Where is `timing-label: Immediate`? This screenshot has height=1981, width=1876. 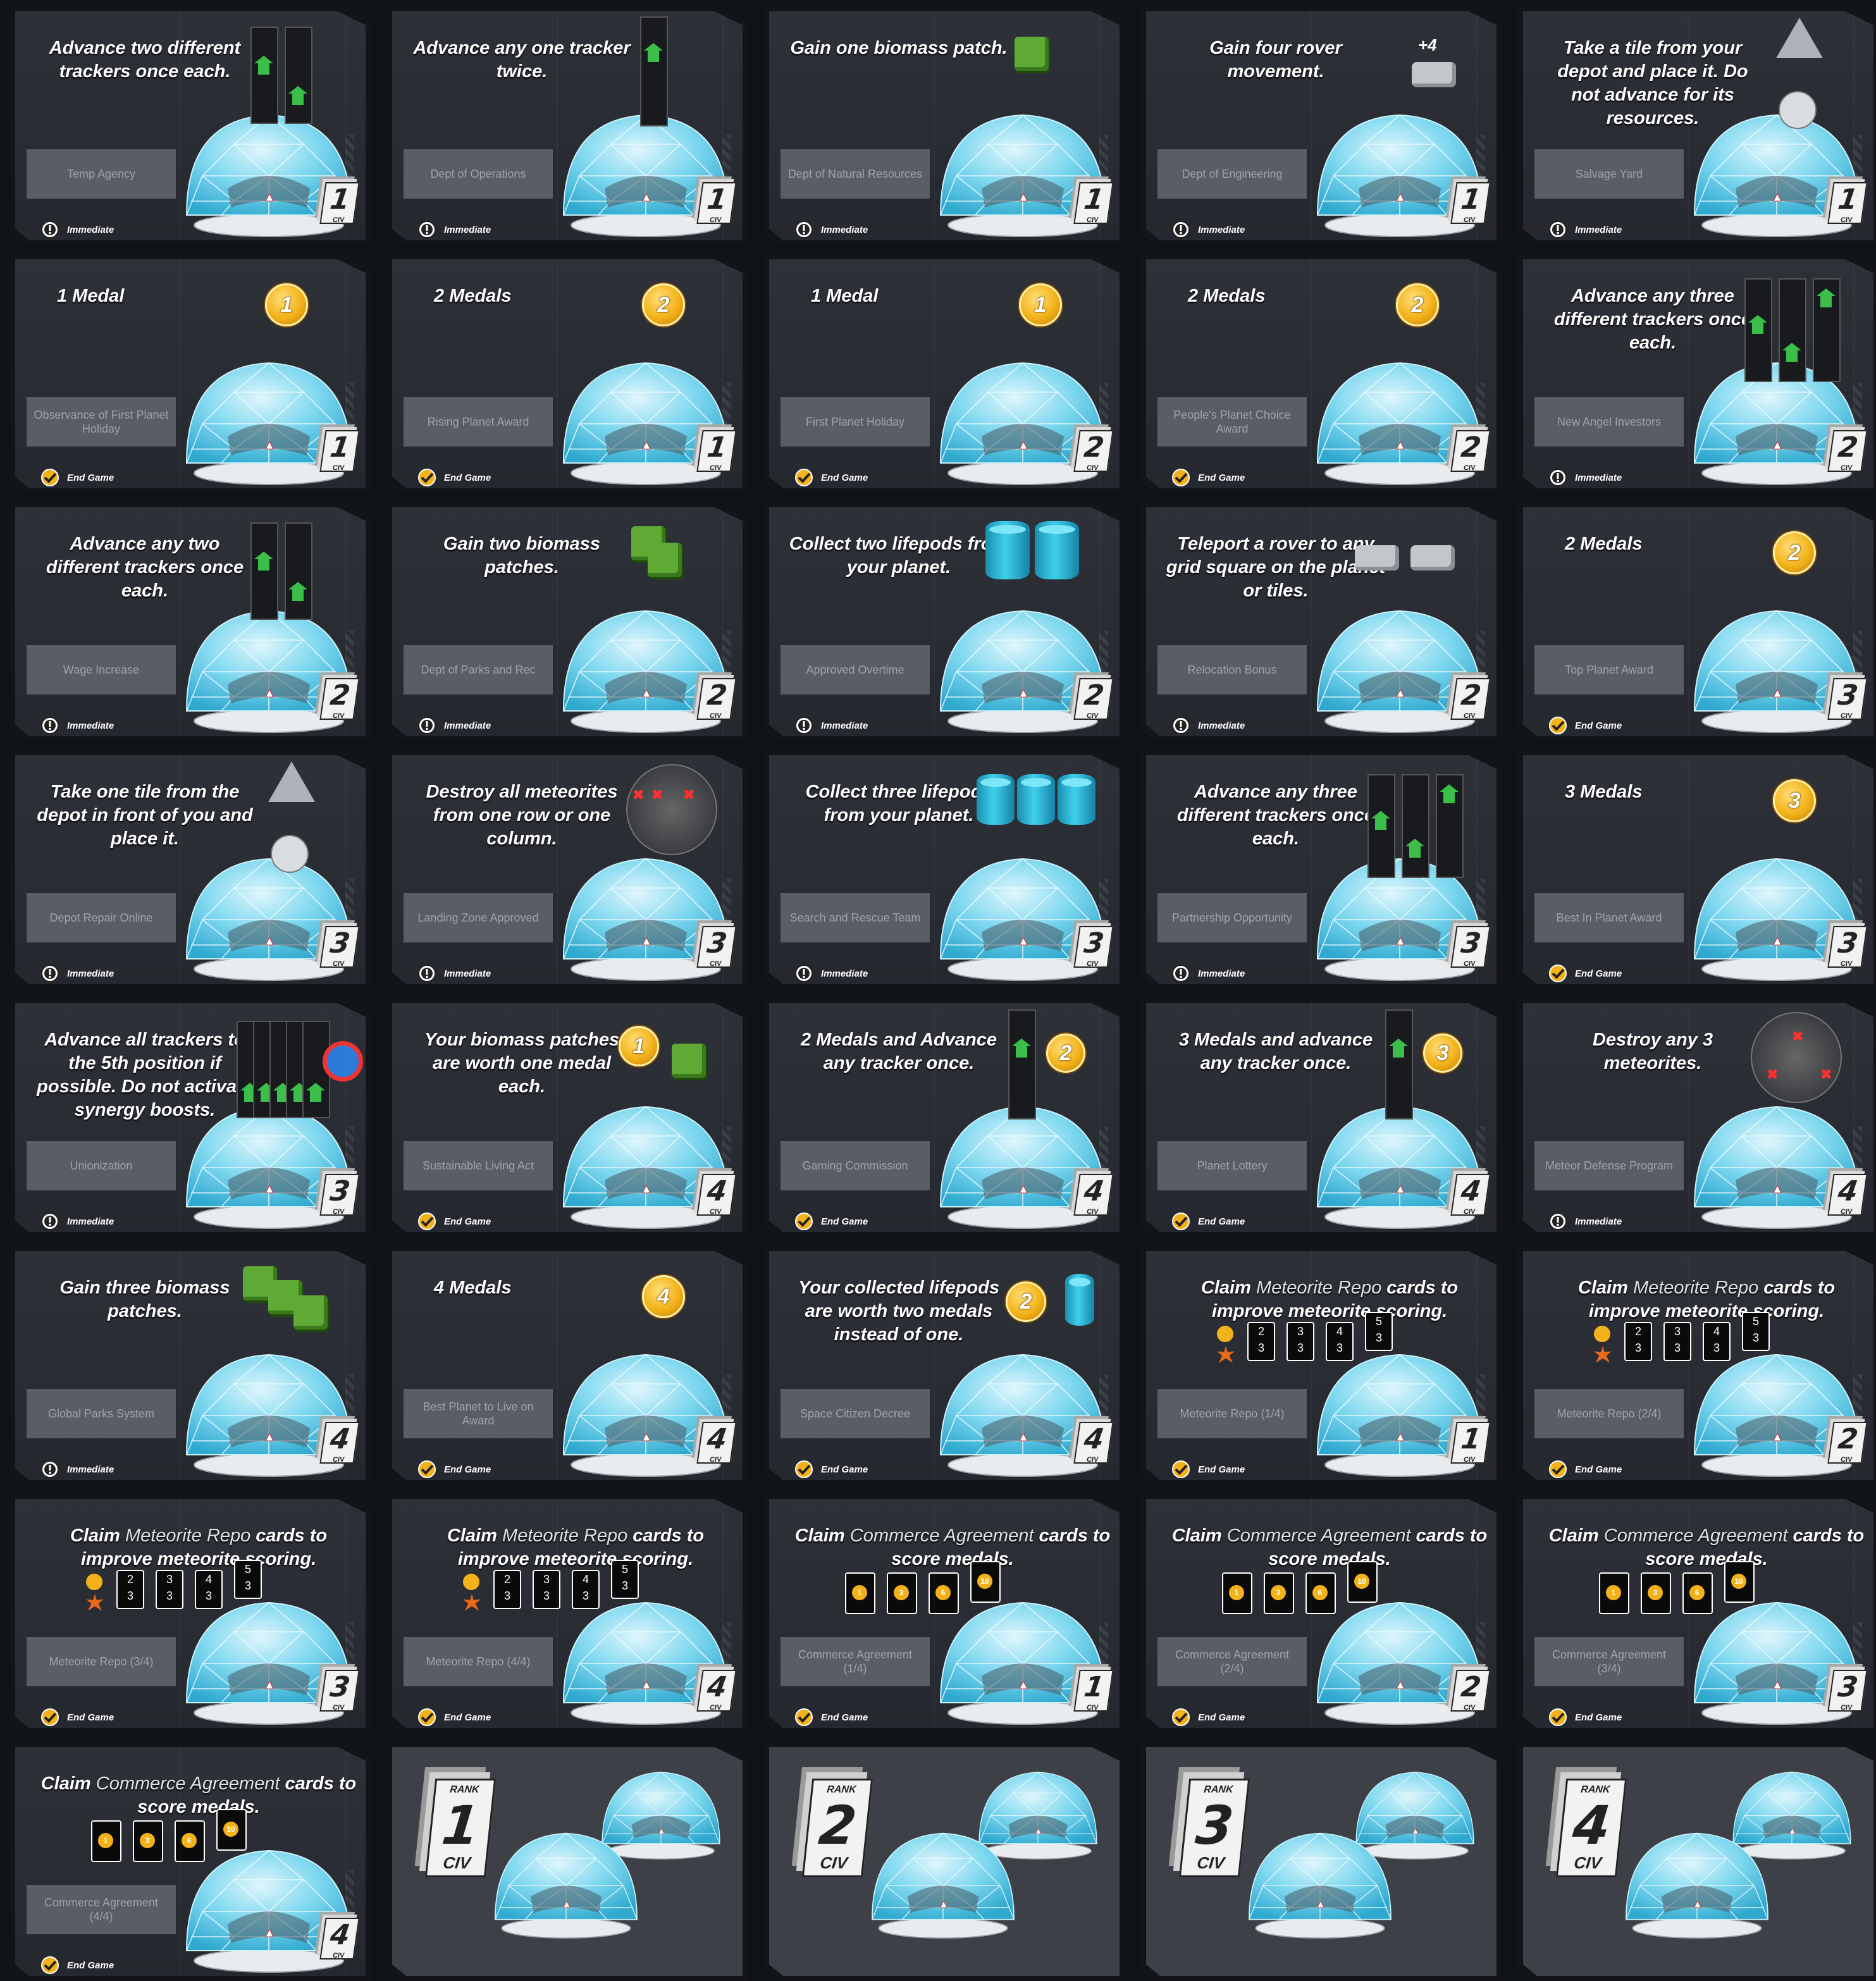
timing-label: Immediate is located at coordinates (91, 1469).